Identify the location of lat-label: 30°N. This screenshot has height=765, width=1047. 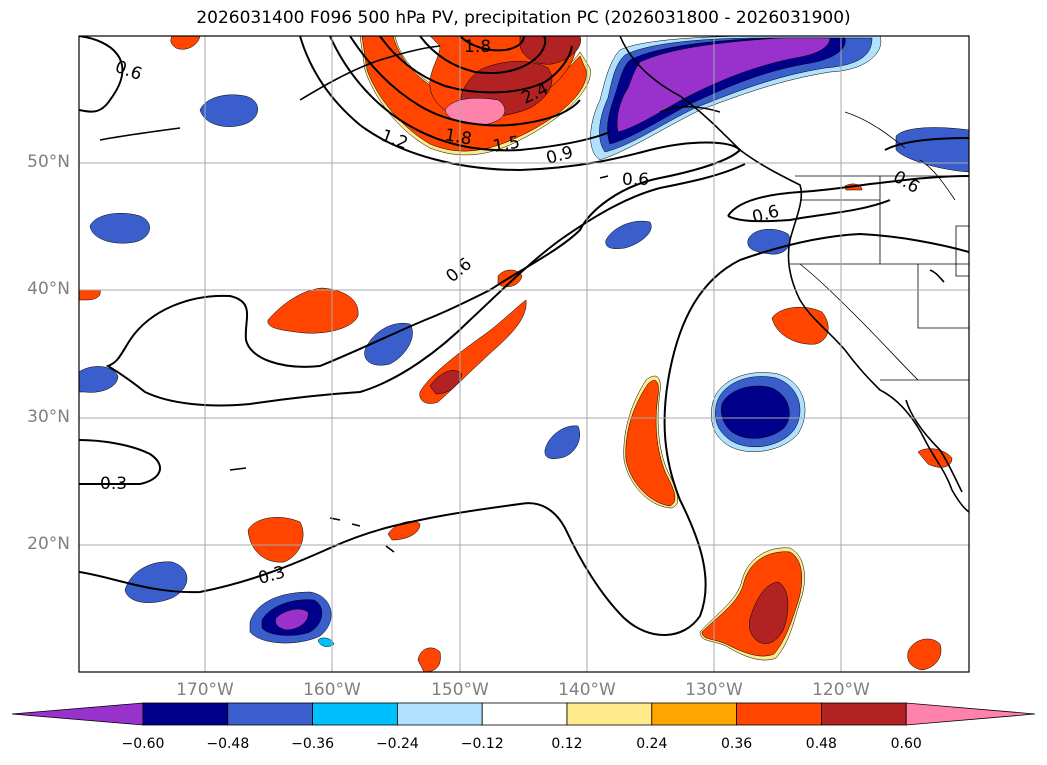
(48, 417).